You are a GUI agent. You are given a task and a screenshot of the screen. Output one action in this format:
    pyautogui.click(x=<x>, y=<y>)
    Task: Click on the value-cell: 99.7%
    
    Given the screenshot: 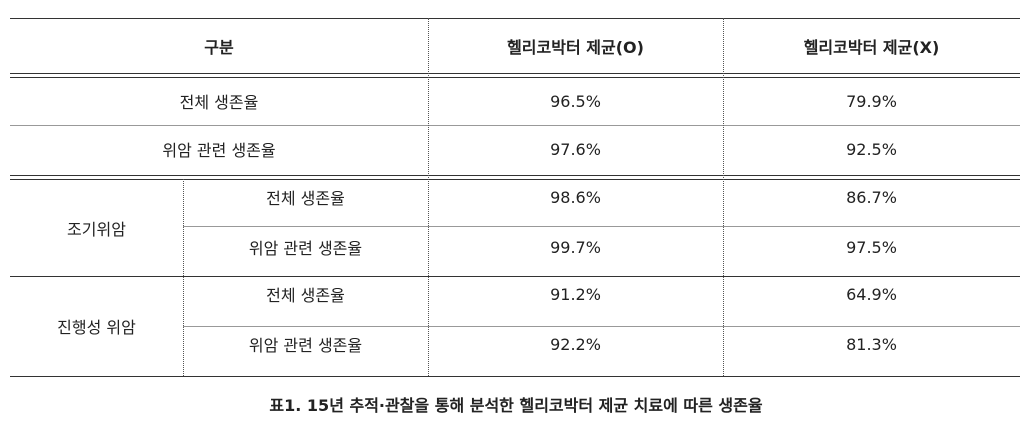 What is the action you would take?
    pyautogui.click(x=575, y=247)
    